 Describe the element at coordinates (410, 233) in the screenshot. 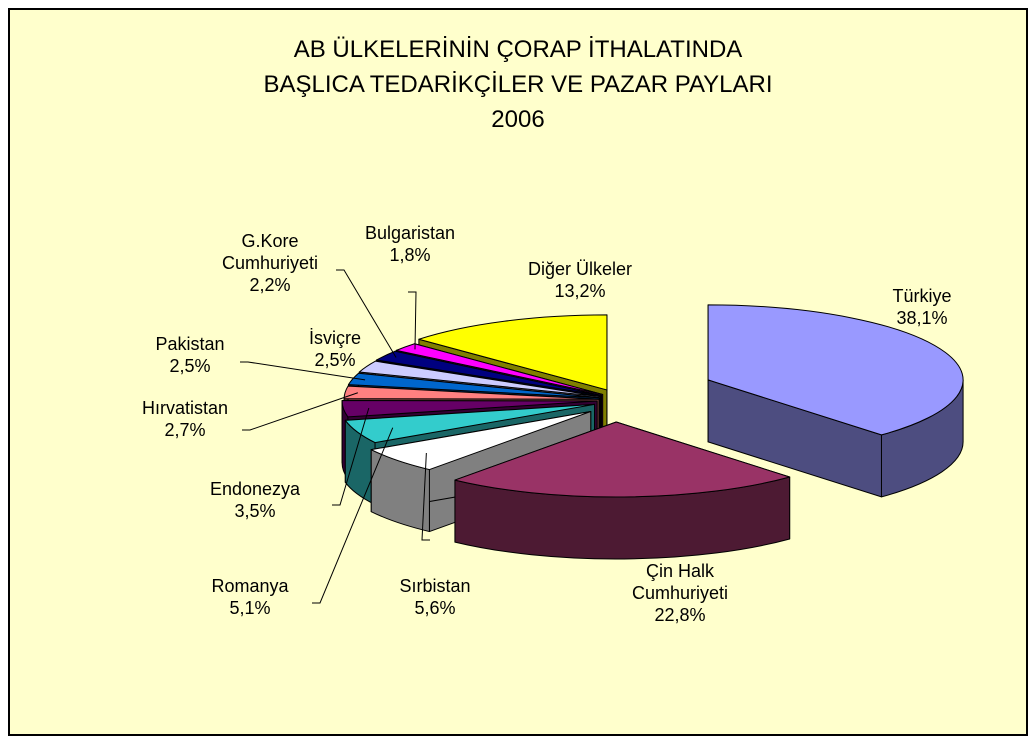

I see `label-name: Bulgaristan` at that location.